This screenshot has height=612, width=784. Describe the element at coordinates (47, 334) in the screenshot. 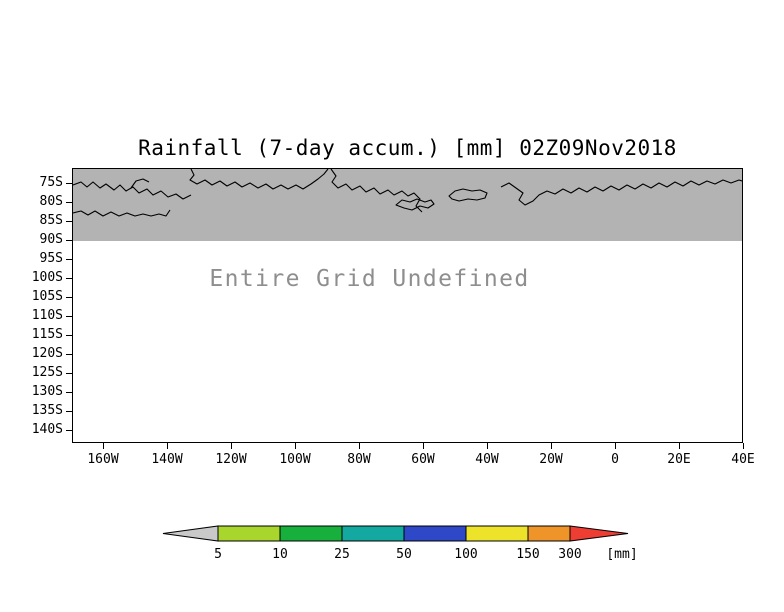

I see `y-tick-label: 115S` at that location.